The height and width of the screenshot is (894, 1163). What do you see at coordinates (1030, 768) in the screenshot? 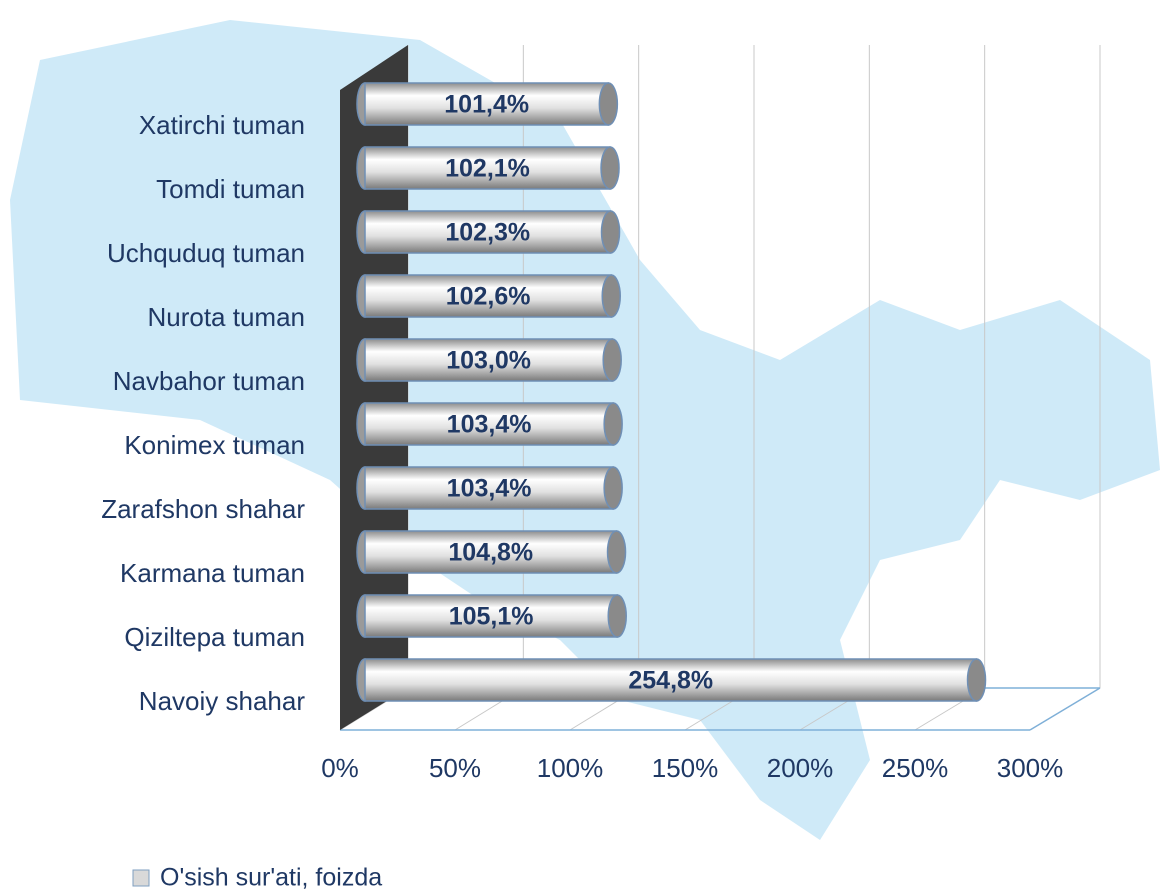
I see `x-tick-label: 300%` at bounding box center [1030, 768].